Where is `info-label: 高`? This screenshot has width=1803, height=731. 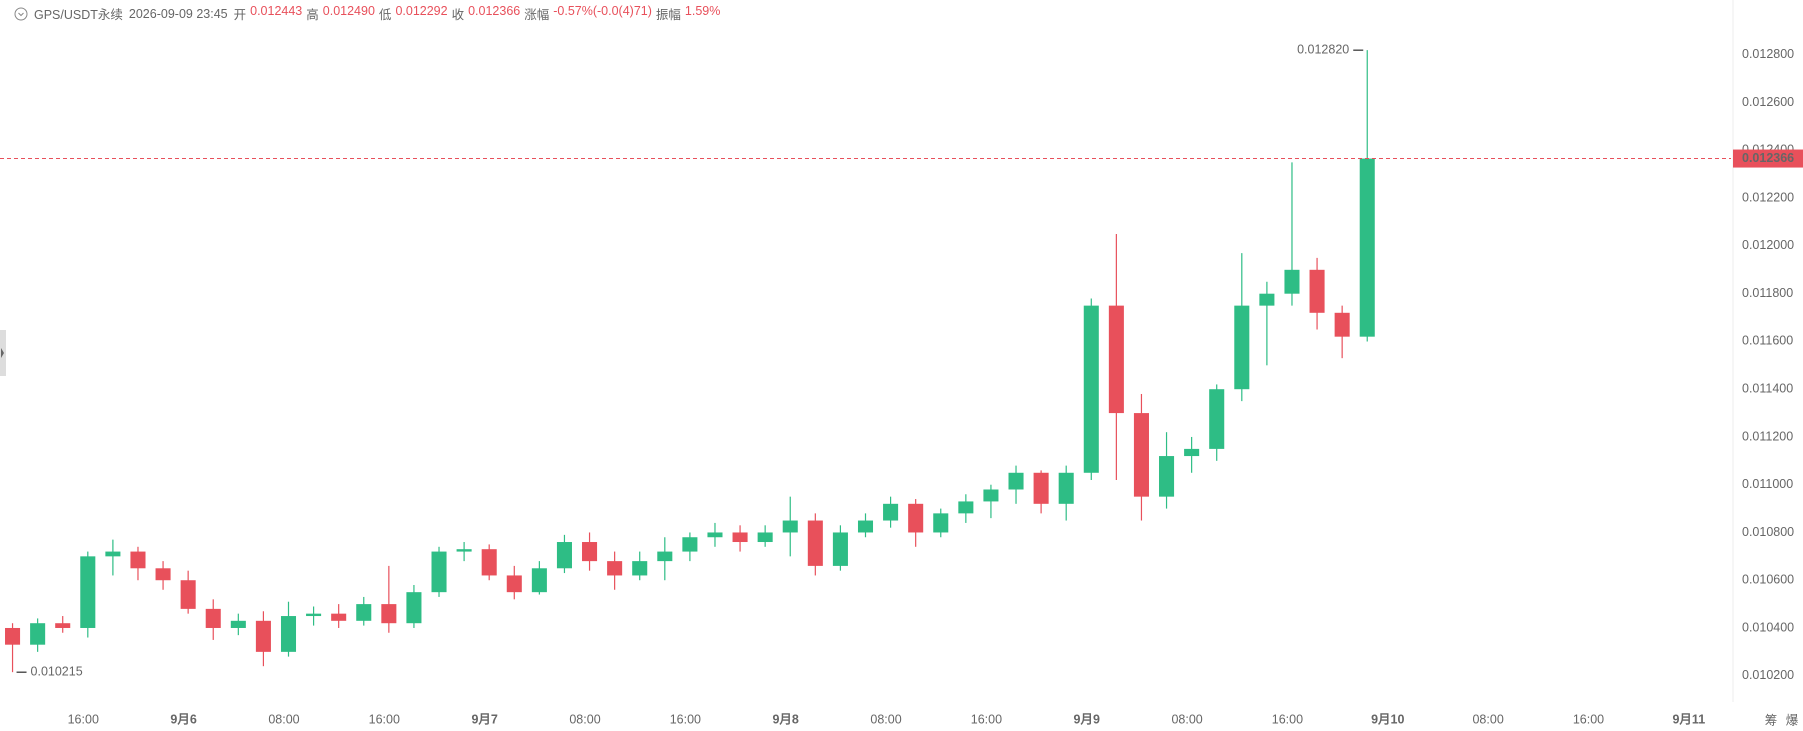
info-label: 高 is located at coordinates (312, 15).